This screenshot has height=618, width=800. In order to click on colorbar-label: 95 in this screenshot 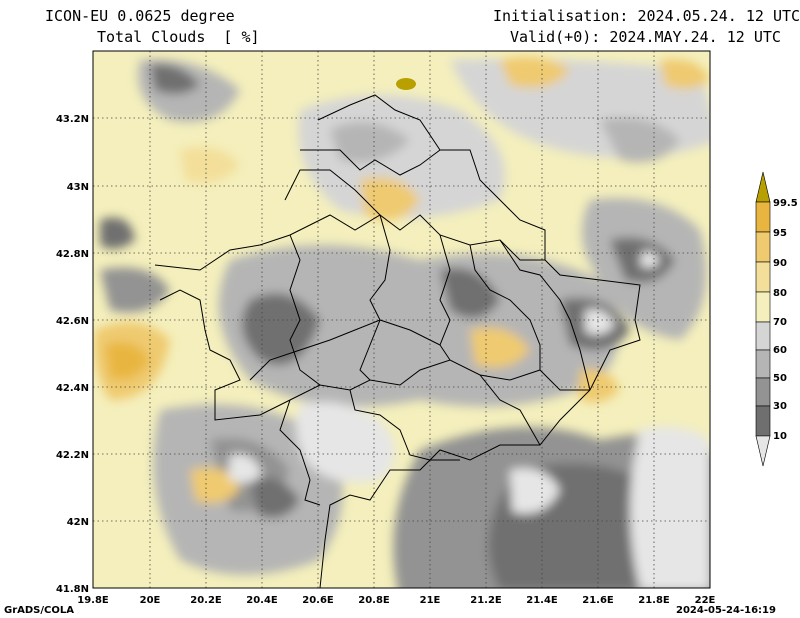, I will do `click(780, 233)`.